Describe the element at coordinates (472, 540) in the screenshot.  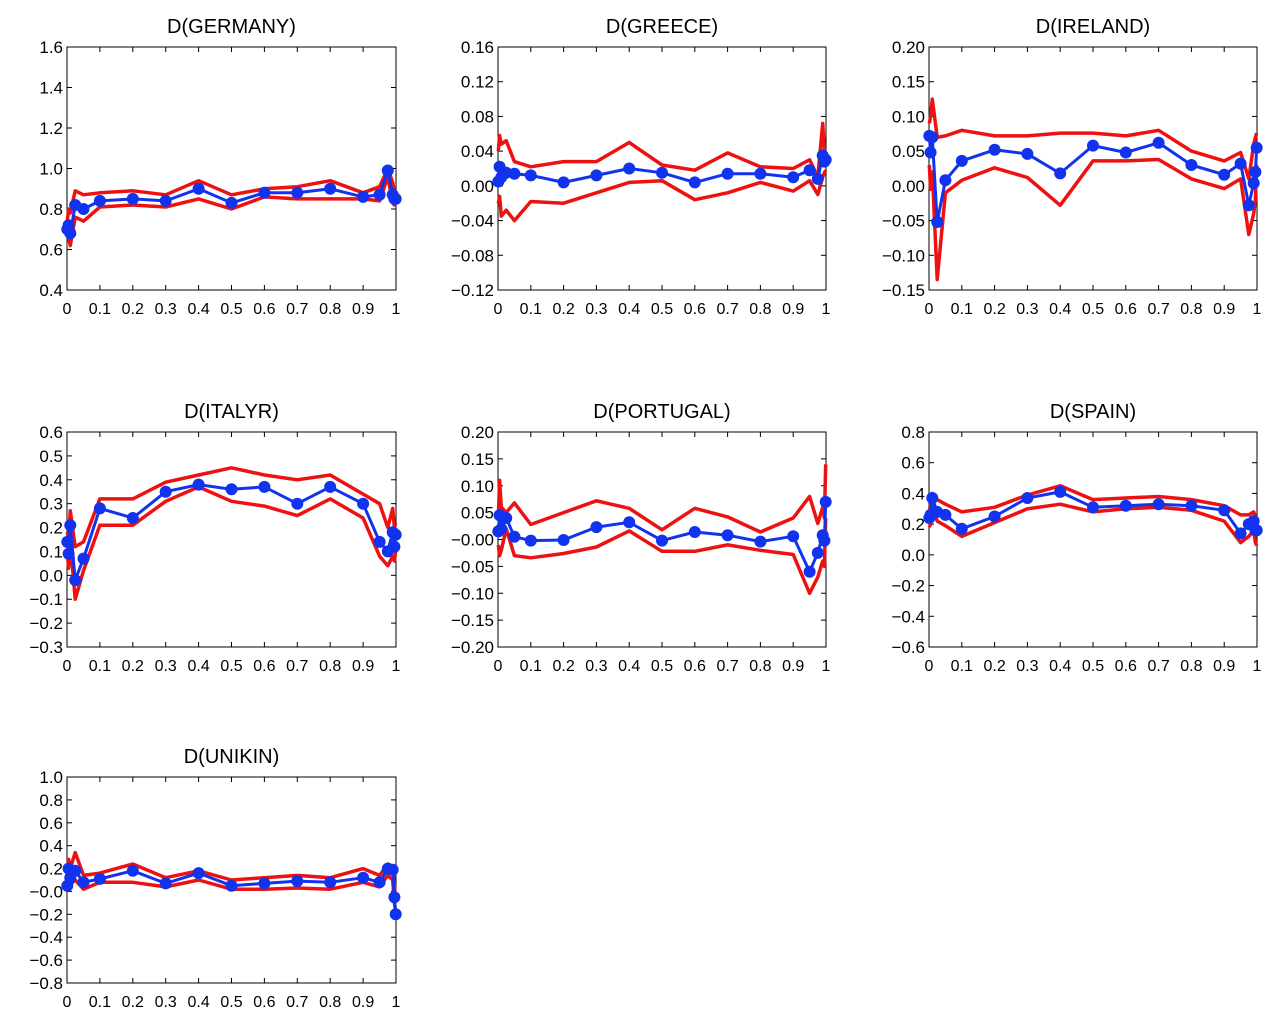
I see `y-tick-label: −0.00` at that location.